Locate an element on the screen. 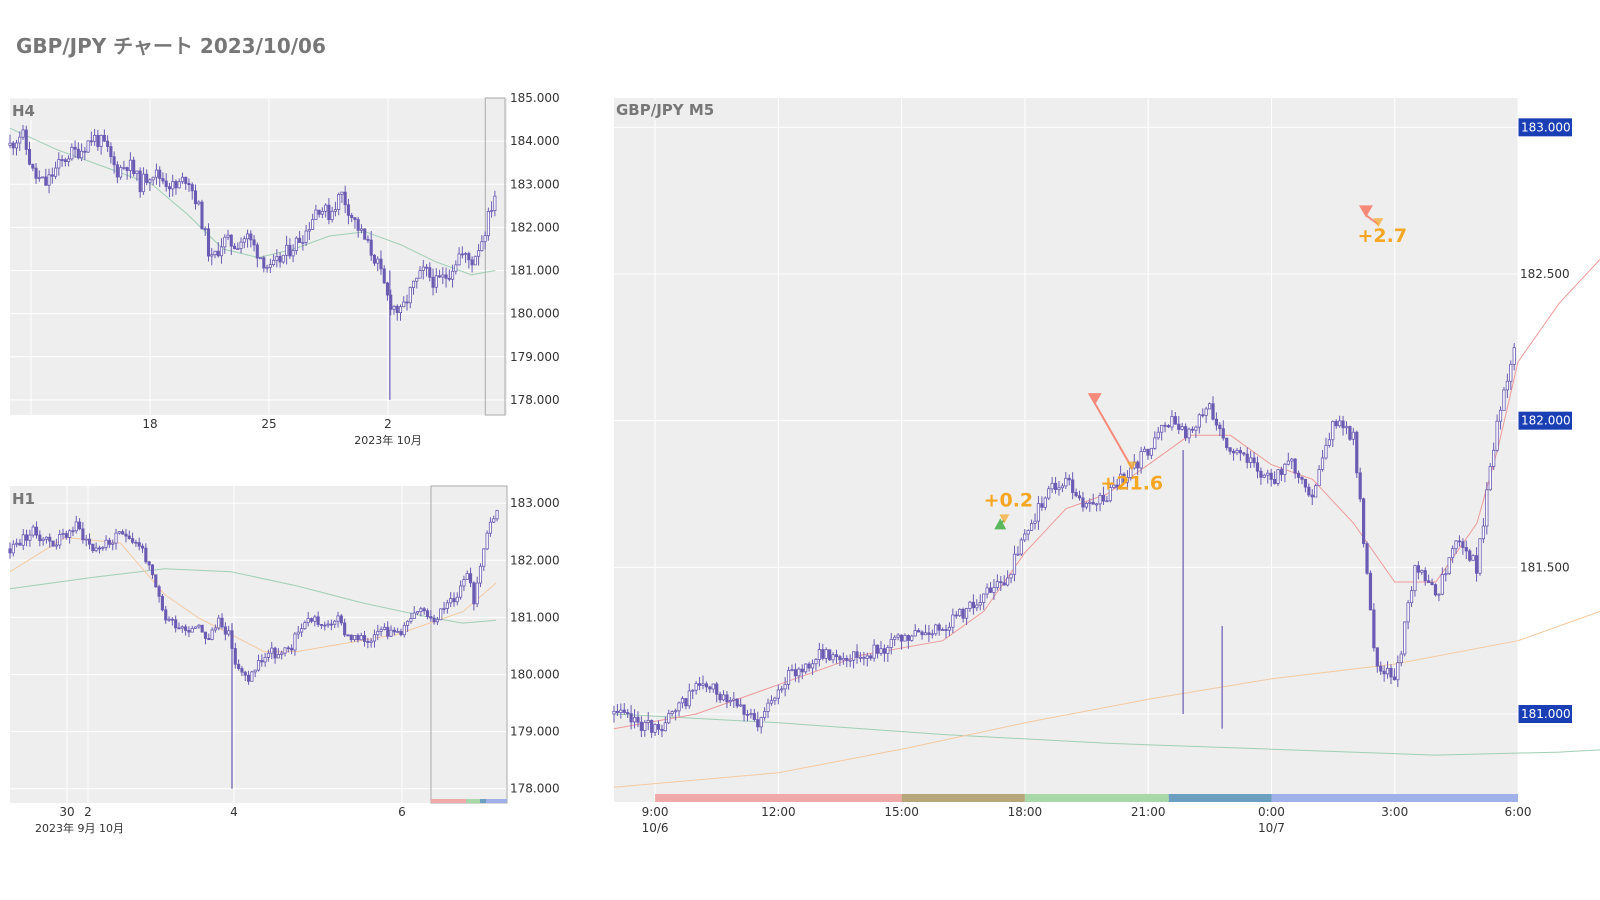  m5-x-tick-label: 21:00 is located at coordinates (1148, 812).